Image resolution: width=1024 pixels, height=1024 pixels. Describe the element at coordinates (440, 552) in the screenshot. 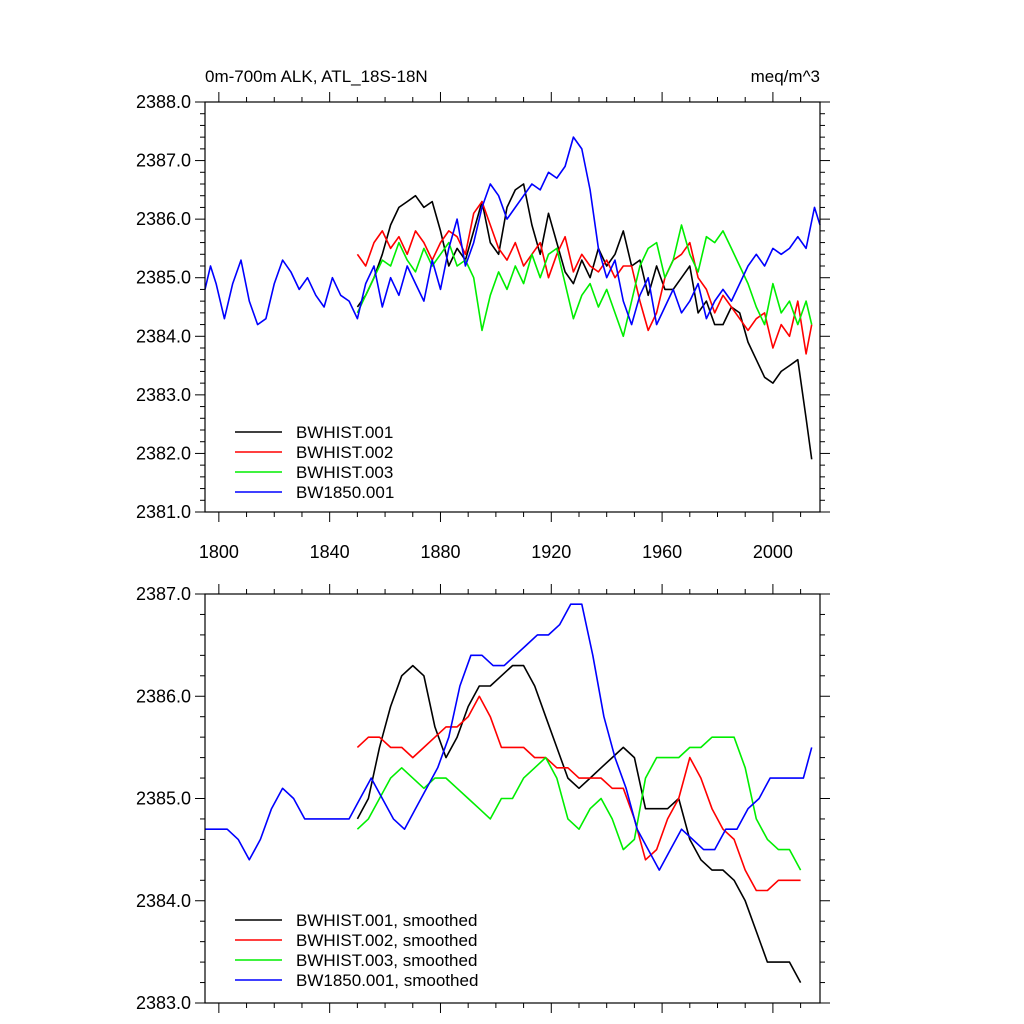

I see `x-tick-label: 1880` at that location.